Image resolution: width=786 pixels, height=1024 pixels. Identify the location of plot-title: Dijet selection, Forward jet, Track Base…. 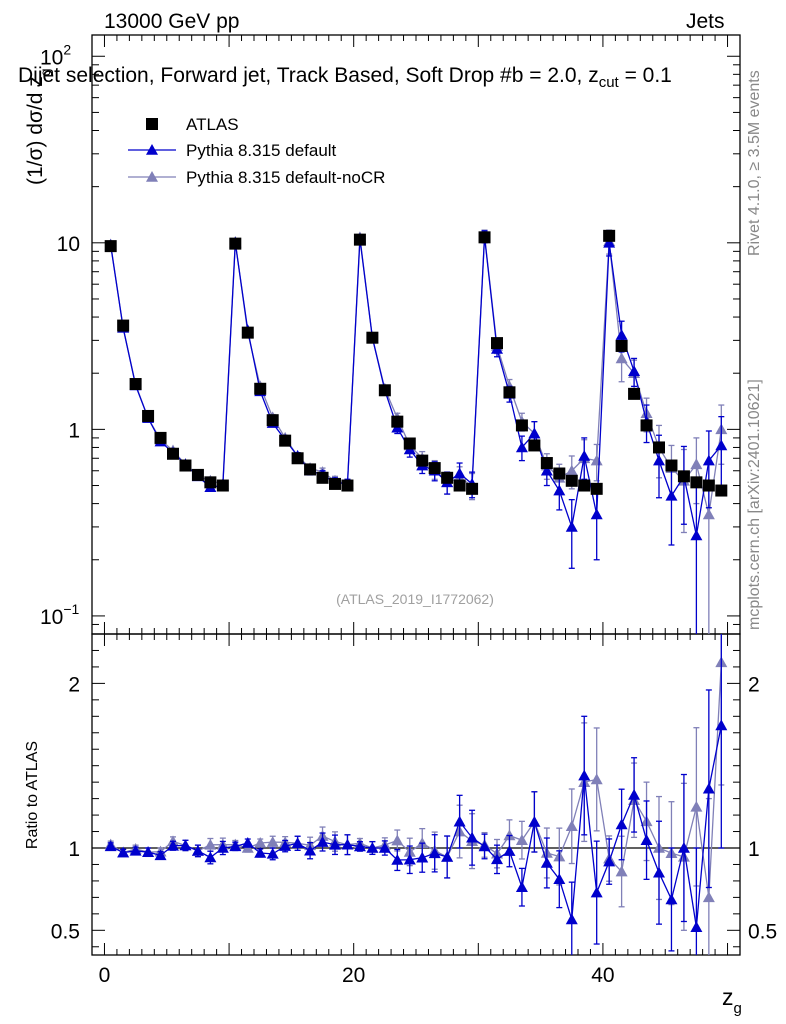
(379, 77).